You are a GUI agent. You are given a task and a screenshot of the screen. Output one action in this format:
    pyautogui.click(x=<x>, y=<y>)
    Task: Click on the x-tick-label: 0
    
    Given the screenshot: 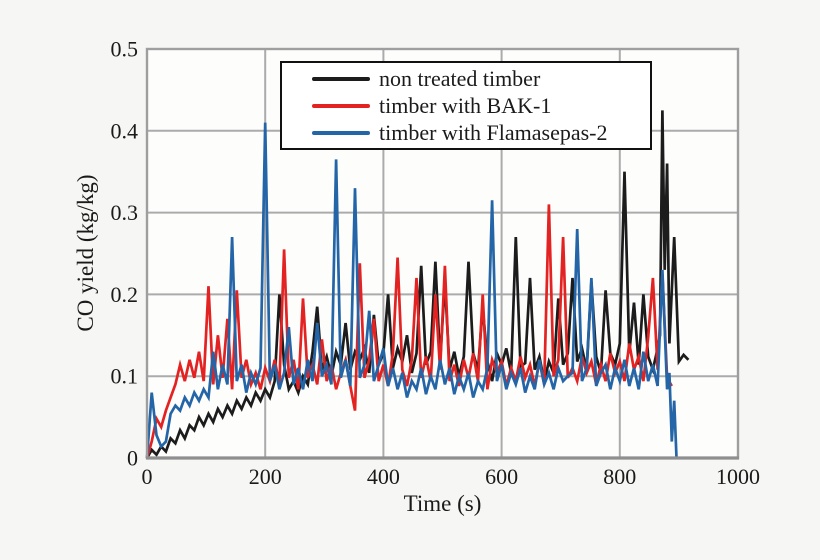 What is the action you would take?
    pyautogui.click(x=147, y=476)
    